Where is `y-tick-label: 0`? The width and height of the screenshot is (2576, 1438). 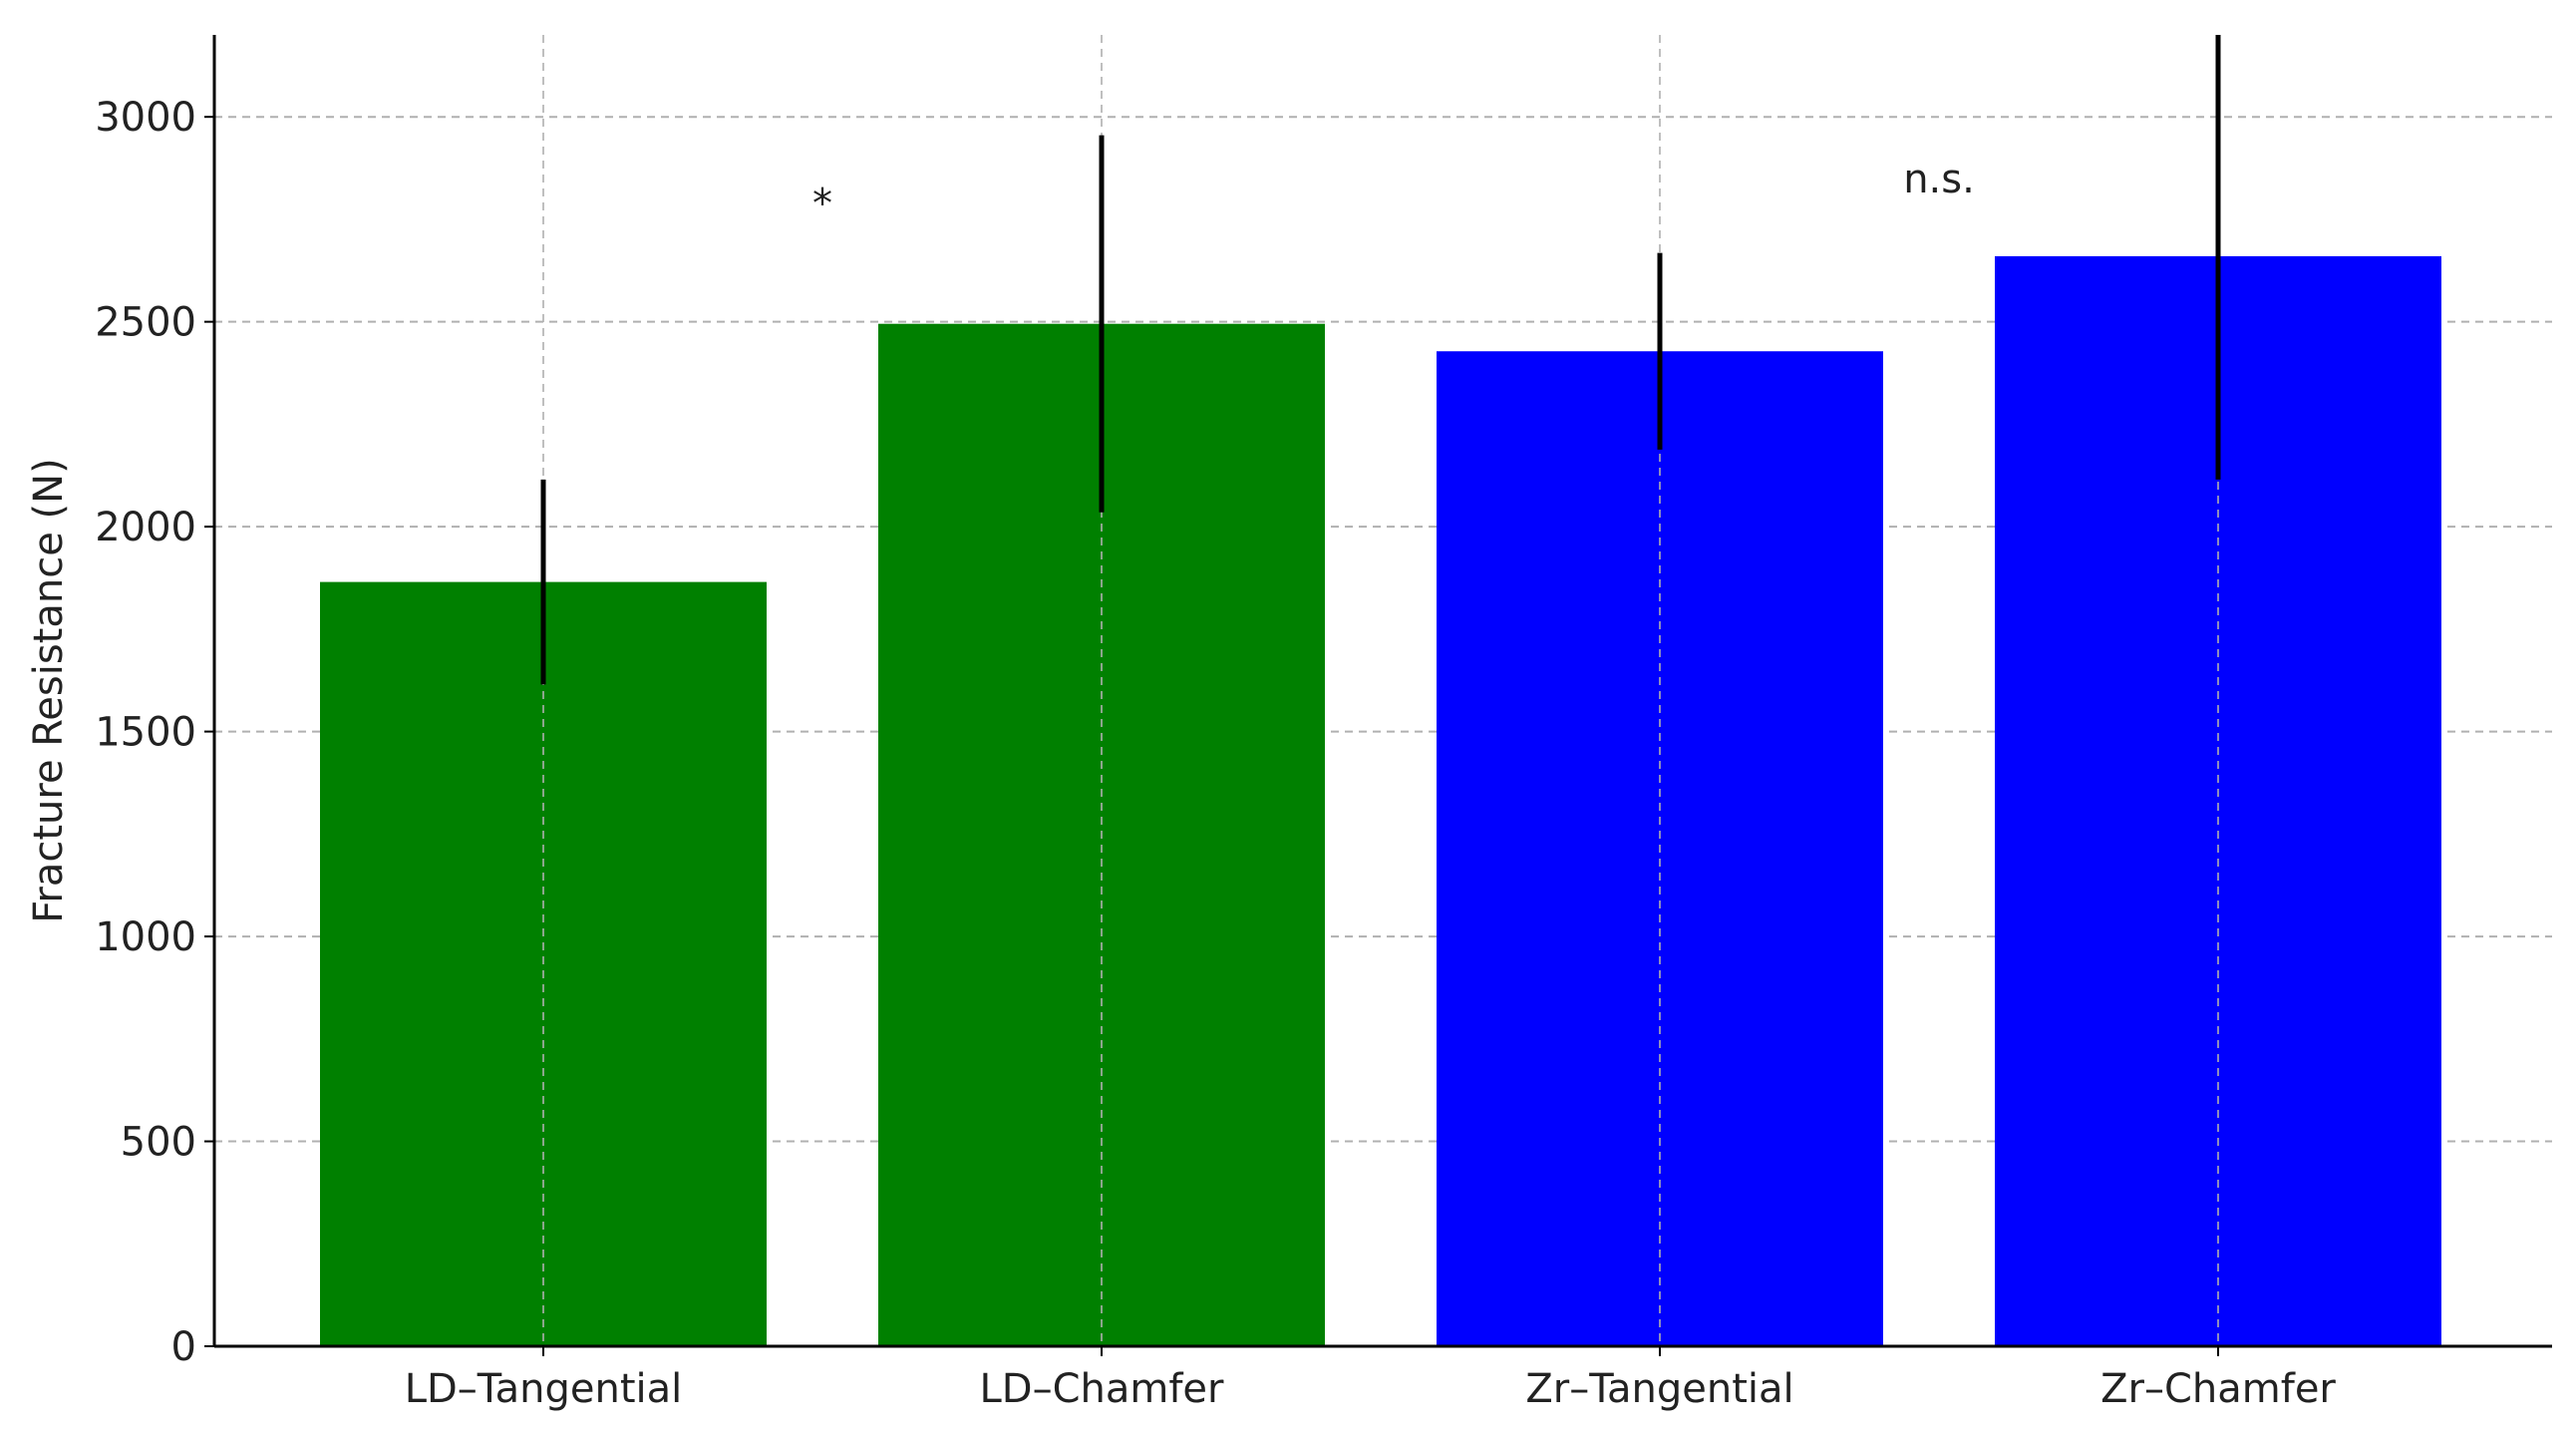
y-tick-label: 0 is located at coordinates (183, 1347).